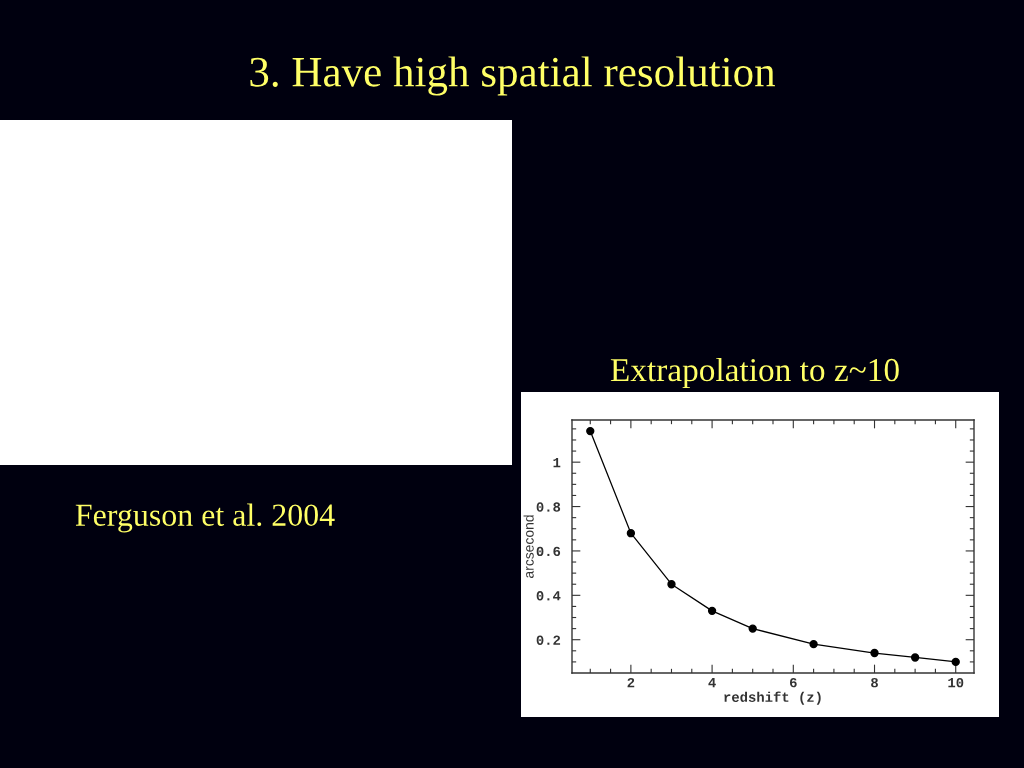  Describe the element at coordinates (512, 76) in the screenshot. I see `chart-title: 3. Have high spatial resolution` at that location.